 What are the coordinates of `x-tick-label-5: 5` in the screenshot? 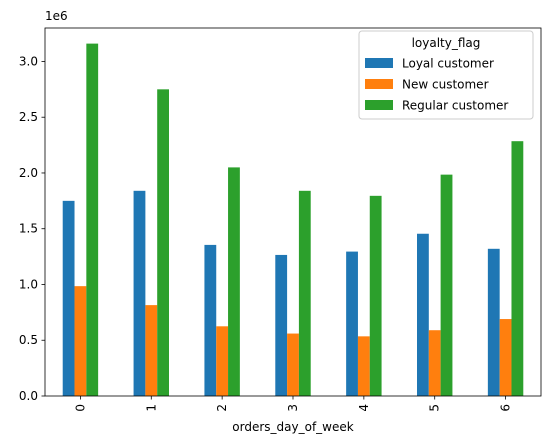 It's located at (435, 408).